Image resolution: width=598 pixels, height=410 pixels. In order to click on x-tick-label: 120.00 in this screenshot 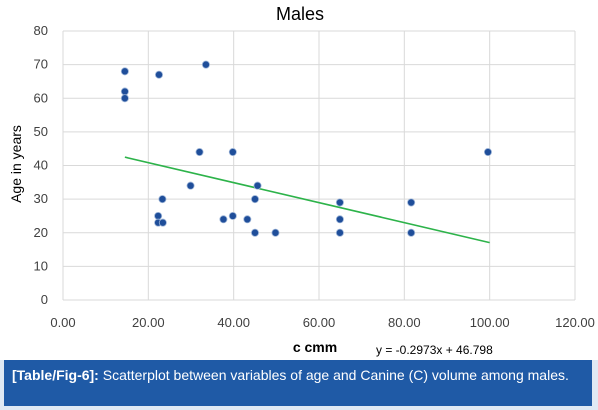, I will do `click(575, 322)`.